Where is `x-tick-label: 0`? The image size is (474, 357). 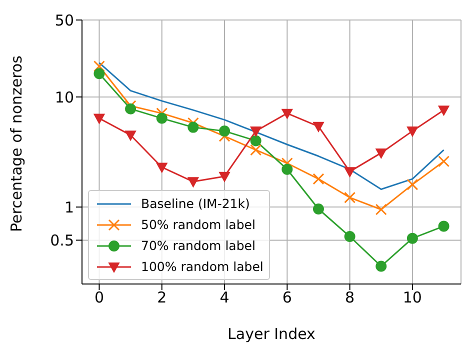 x-tick-label: 0 is located at coordinates (99, 297).